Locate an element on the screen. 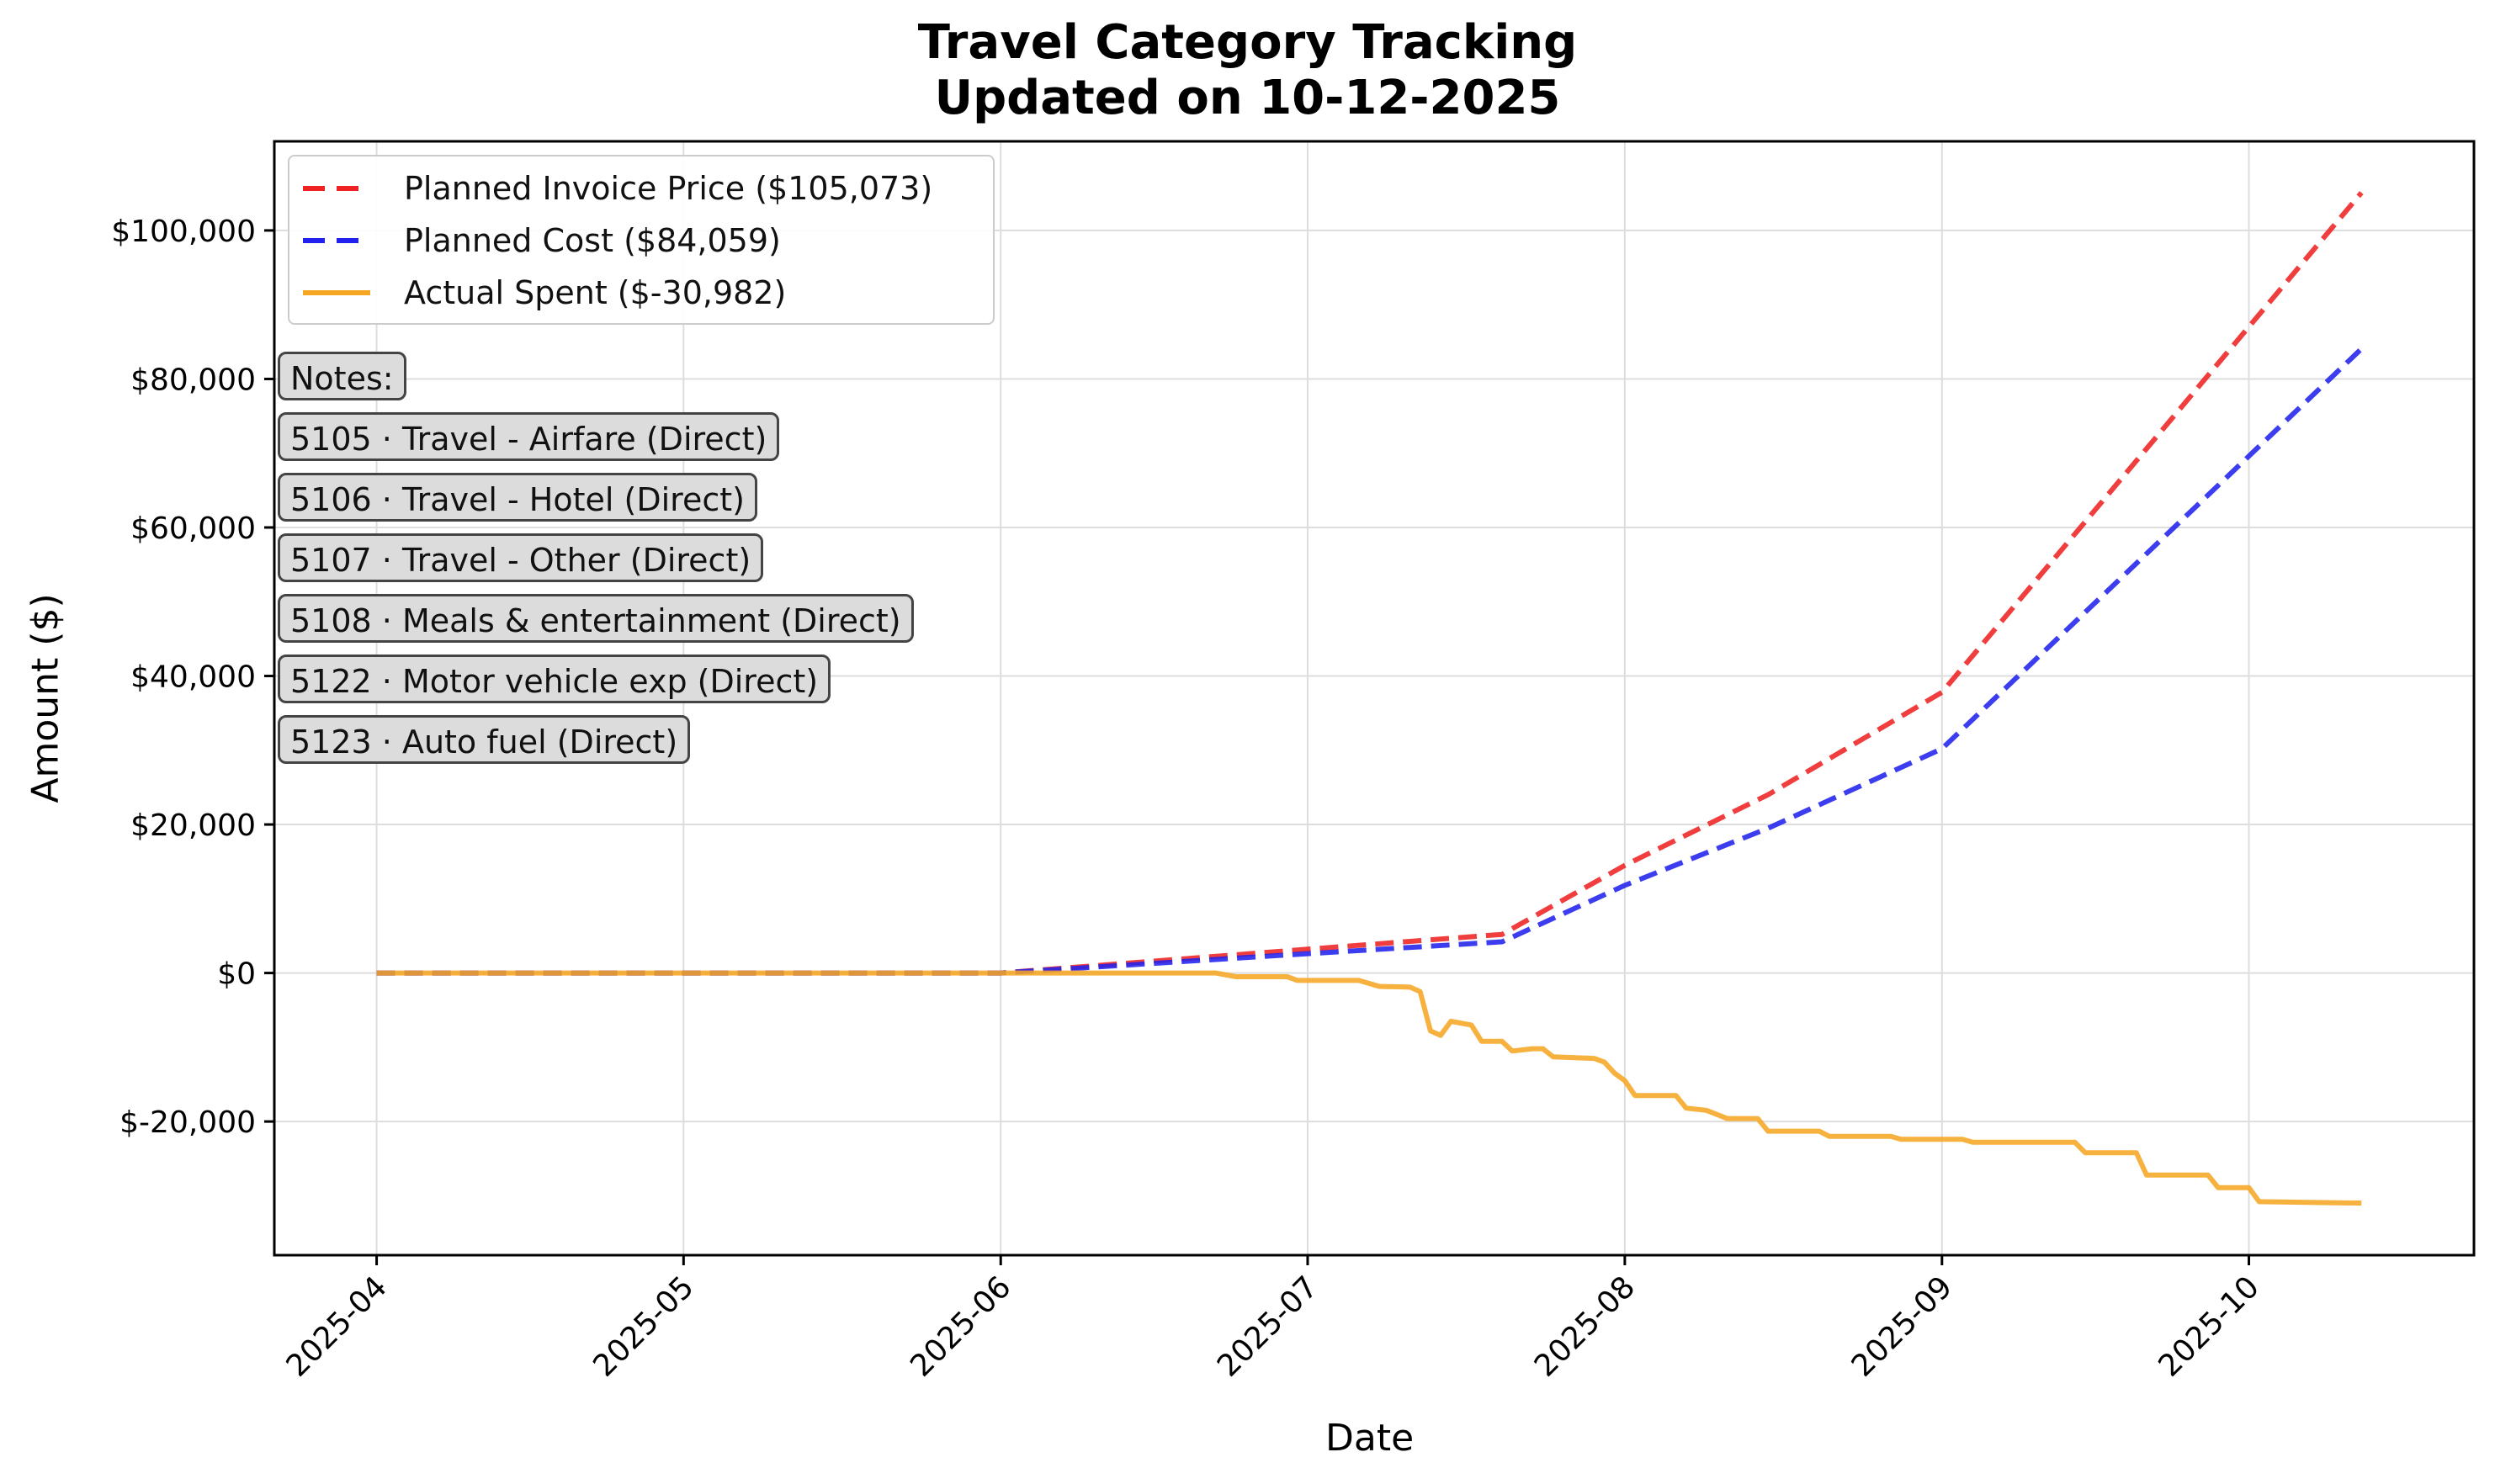 The width and height of the screenshot is (2495, 1484). x-tick-label: 2025-10 is located at coordinates (2209, 1326).